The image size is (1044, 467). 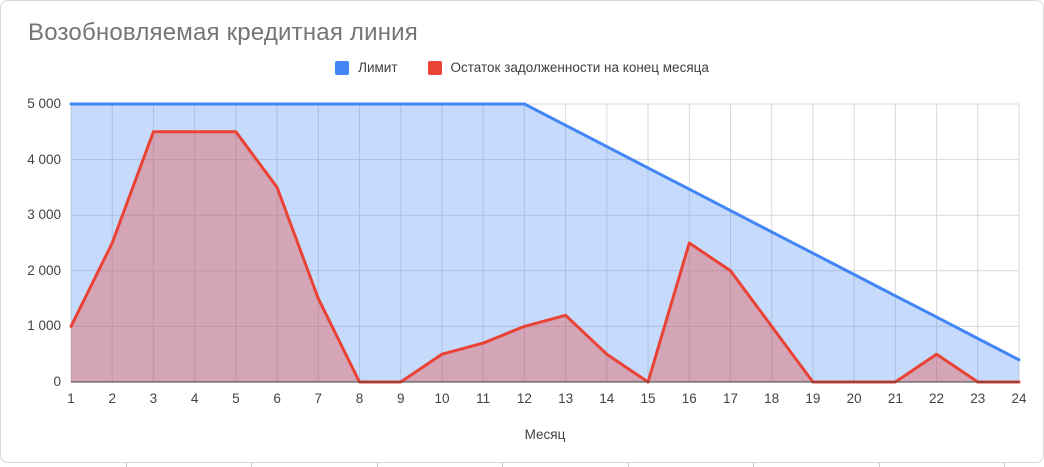 I want to click on x-axis-tick-label: 12, so click(x=524, y=398).